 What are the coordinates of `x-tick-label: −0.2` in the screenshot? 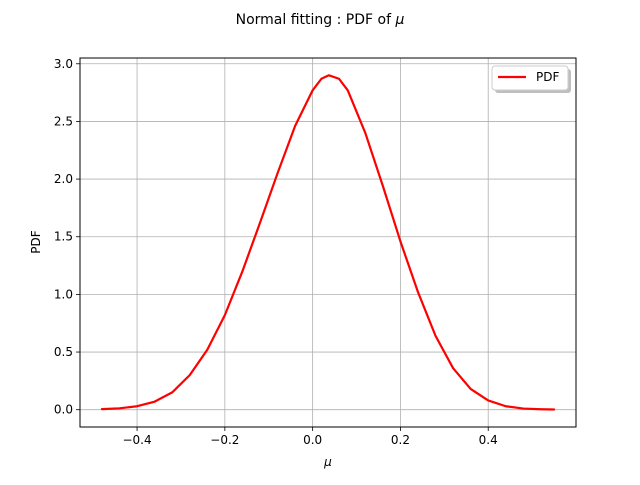 It's located at (224, 440).